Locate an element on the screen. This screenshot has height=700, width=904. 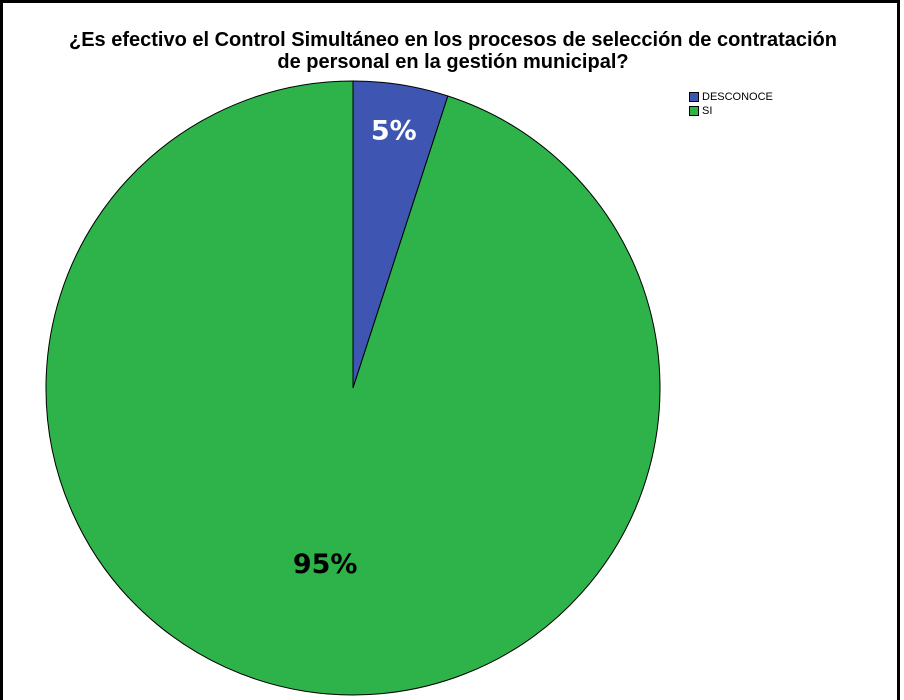
legend-item-si: SI is located at coordinates (731, 111).